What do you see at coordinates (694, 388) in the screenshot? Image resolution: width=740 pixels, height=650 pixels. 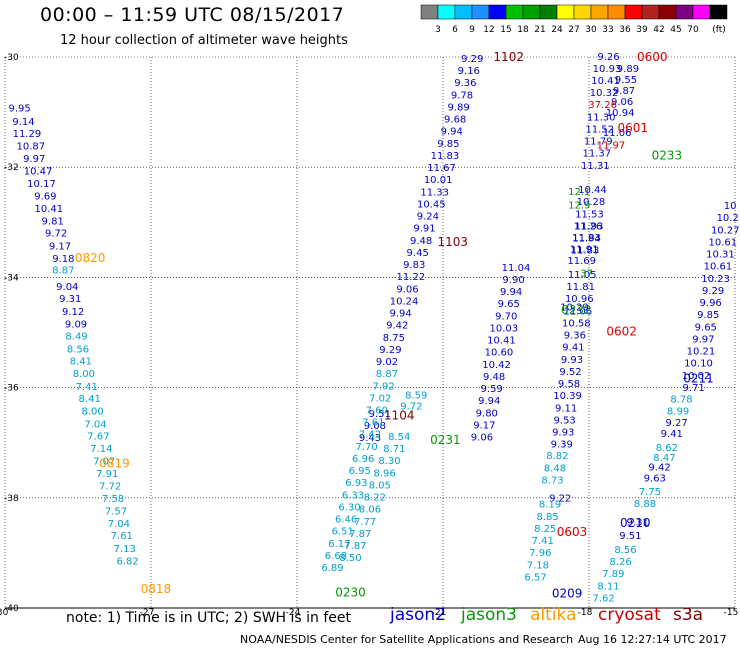 I see `data-label: 9.71` at bounding box center [694, 388].